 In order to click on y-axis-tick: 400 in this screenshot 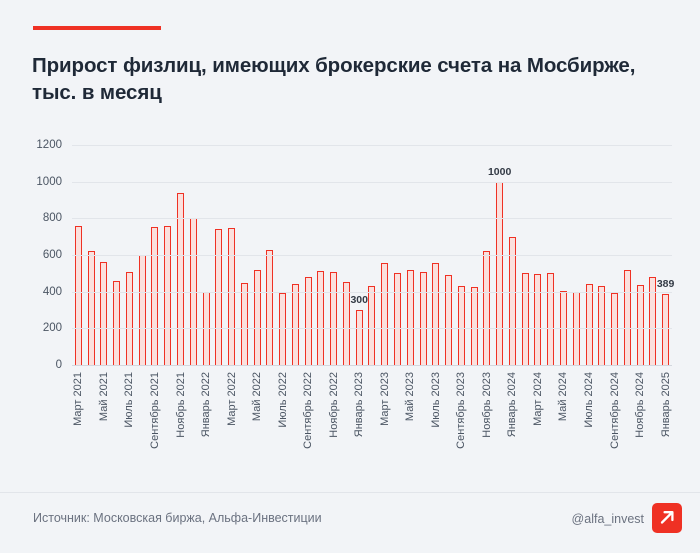, I will do `click(52, 291)`.